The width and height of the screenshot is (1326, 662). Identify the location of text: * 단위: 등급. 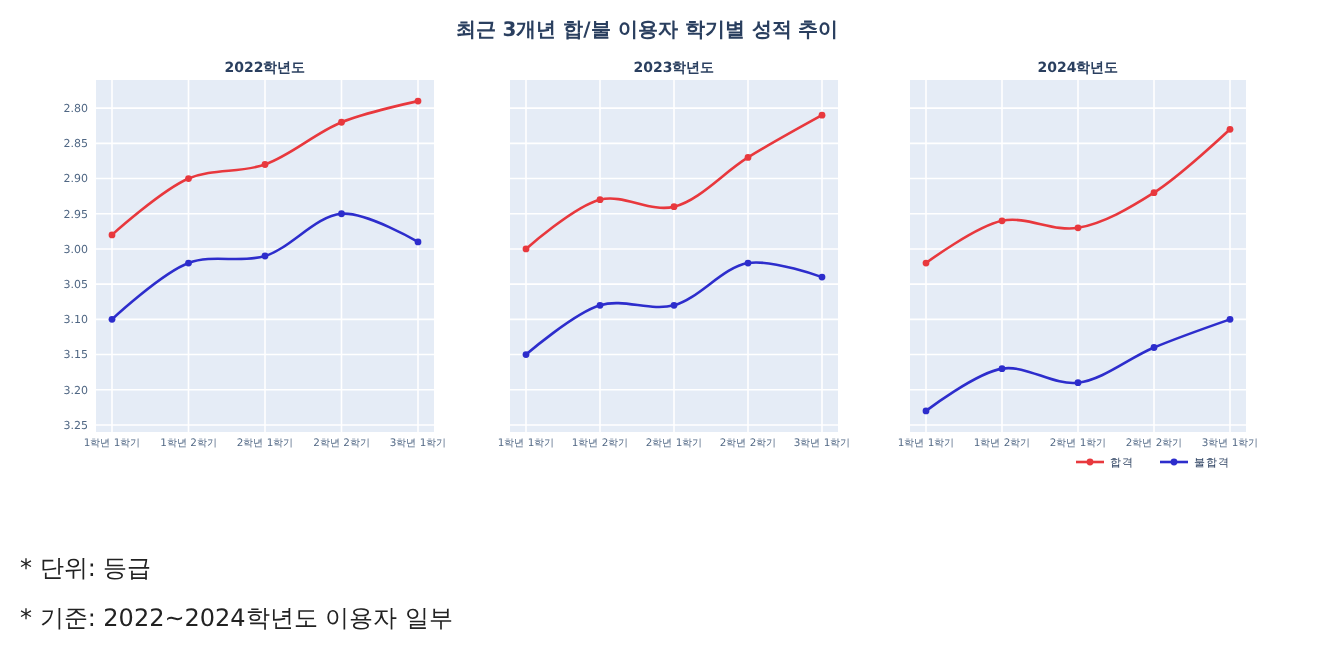
(86, 568).